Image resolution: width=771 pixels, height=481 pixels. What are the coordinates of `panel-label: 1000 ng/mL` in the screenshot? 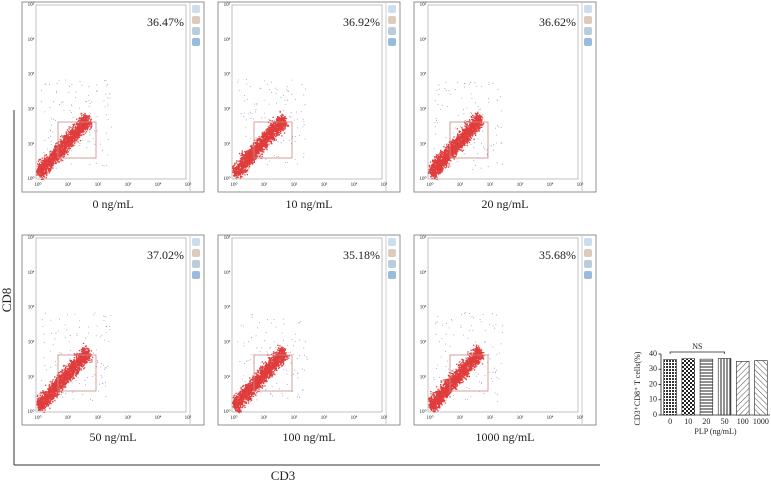 It's located at (505, 437).